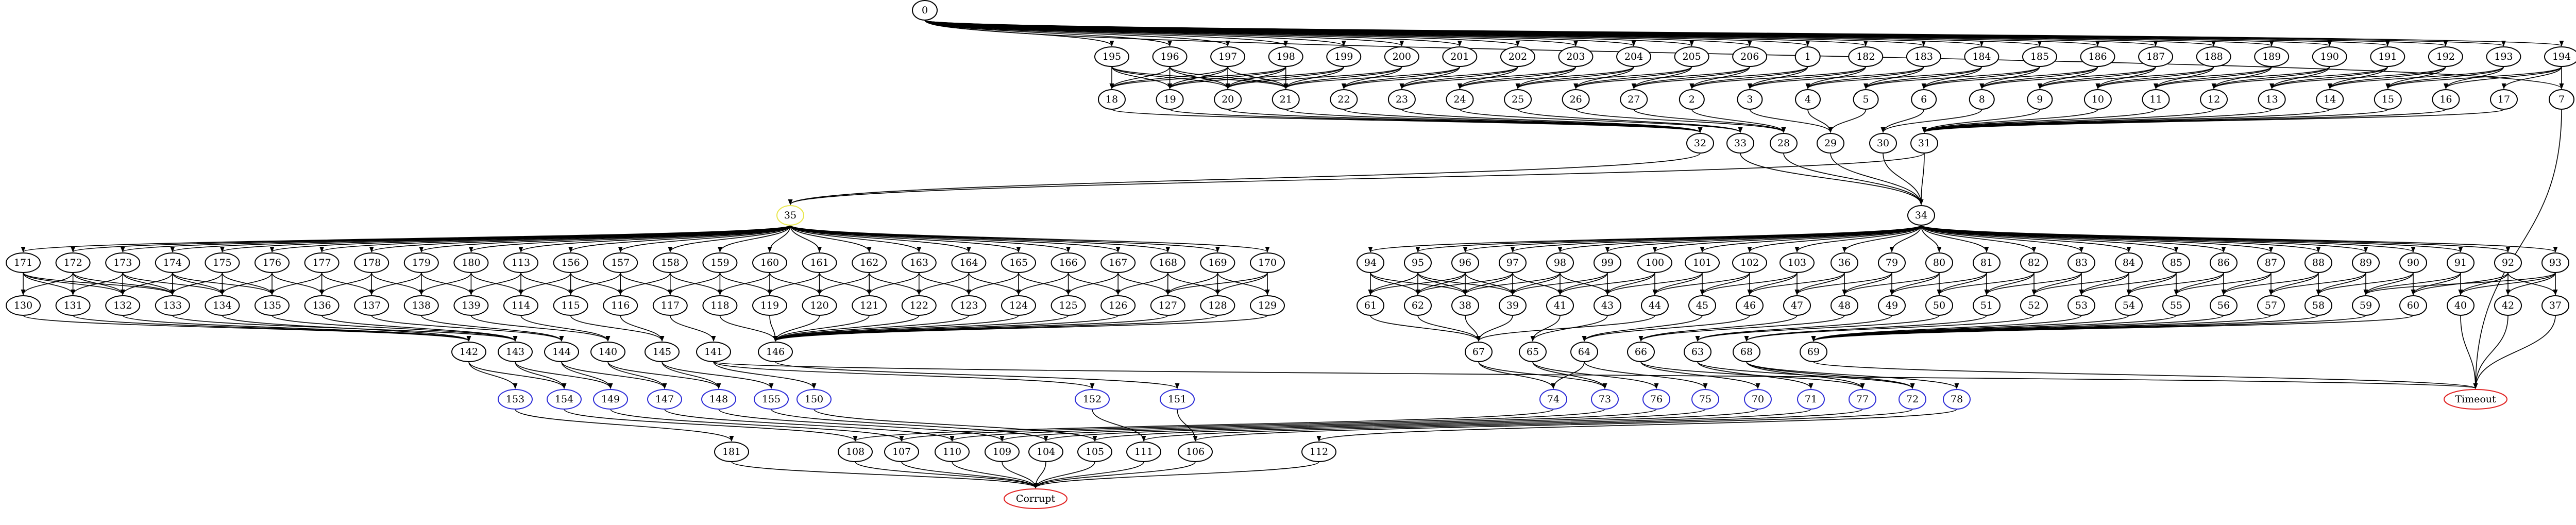  Describe the element at coordinates (1607, 262) in the screenshot. I see `node-label: 99` at that location.